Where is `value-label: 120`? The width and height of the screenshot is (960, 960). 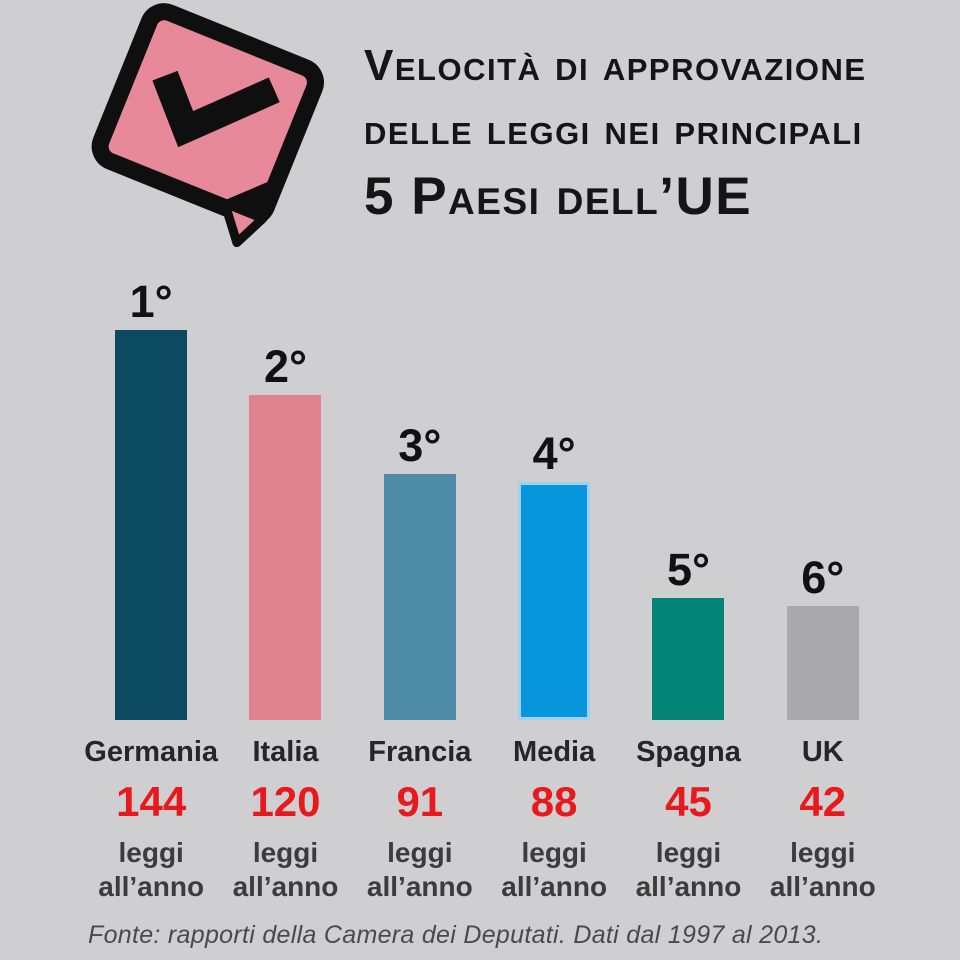 value-label: 120 is located at coordinates (285, 801).